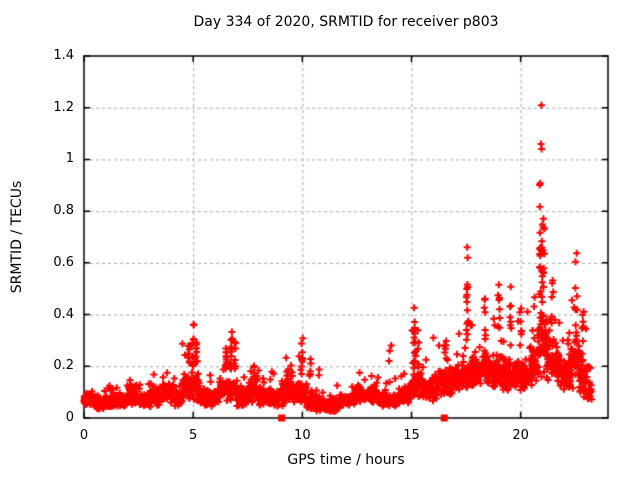  What do you see at coordinates (63, 366) in the screenshot?
I see `y-tick-label: 0.2` at bounding box center [63, 366].